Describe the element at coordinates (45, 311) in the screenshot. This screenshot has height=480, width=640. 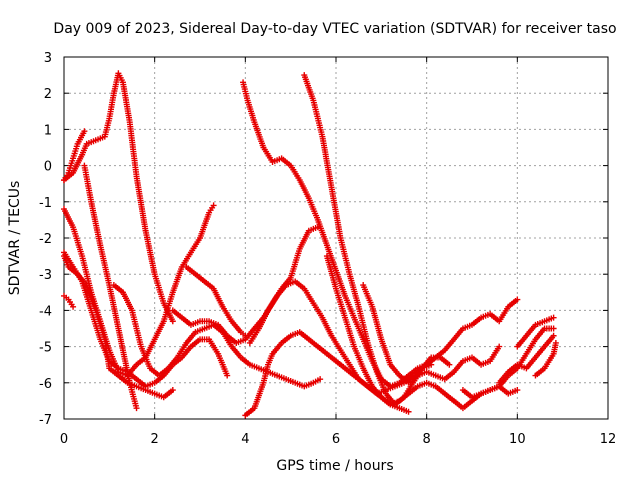
I see `y-tick-label: -4` at that location.